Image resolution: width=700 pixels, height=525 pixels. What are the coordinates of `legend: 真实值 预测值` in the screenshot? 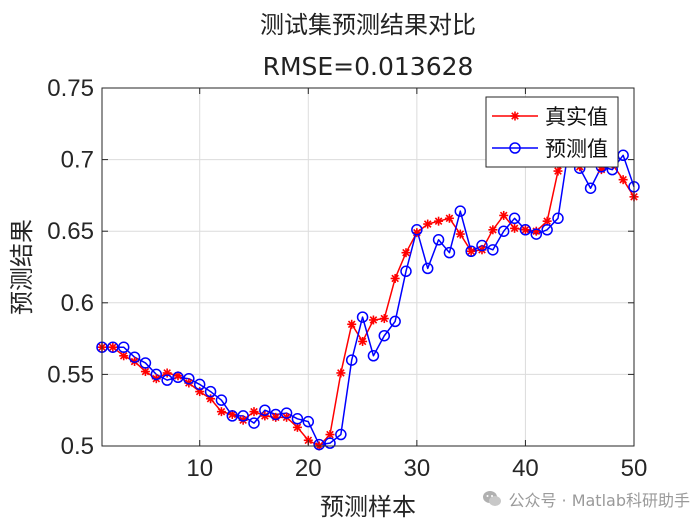 It's located at (552, 132).